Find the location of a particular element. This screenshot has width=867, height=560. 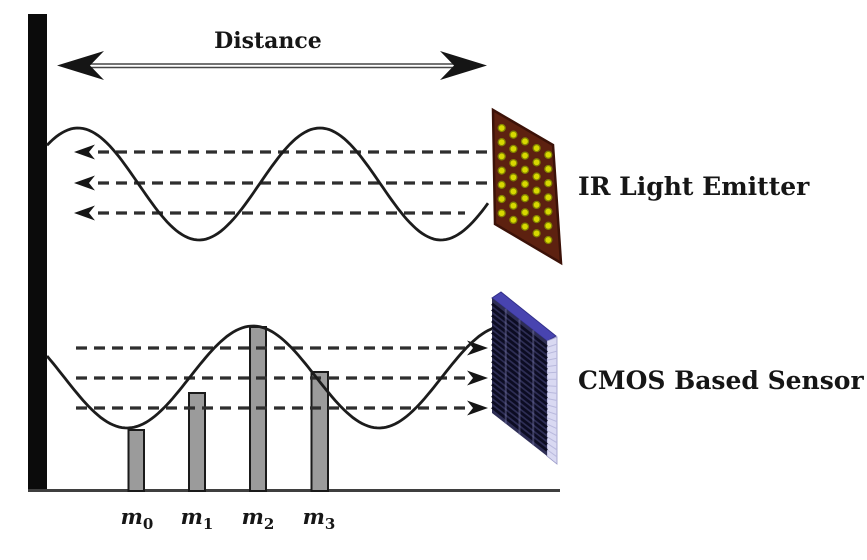

sample-label-m3: m3 is located at coordinates (319, 518).